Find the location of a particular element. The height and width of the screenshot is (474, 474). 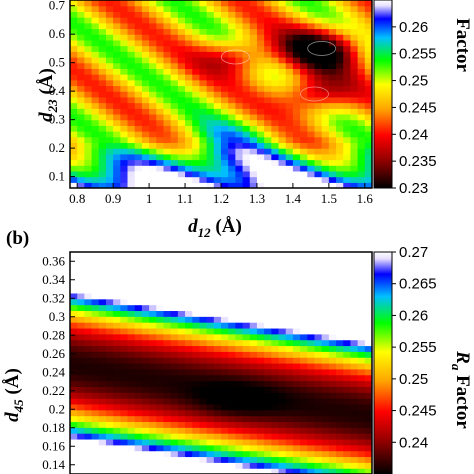

panel-a-x-tick-label: 0.9 is located at coordinates (113, 198).